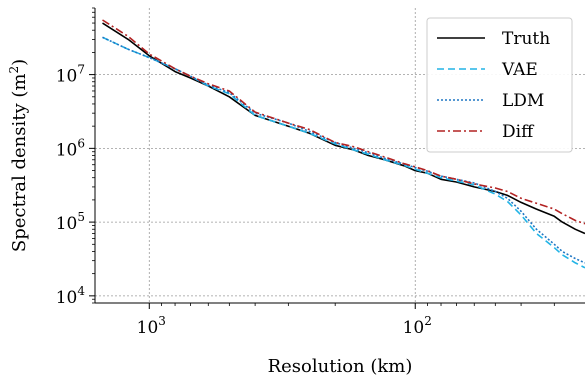  I want to click on legend-label-vae: VAE, so click(519, 70).